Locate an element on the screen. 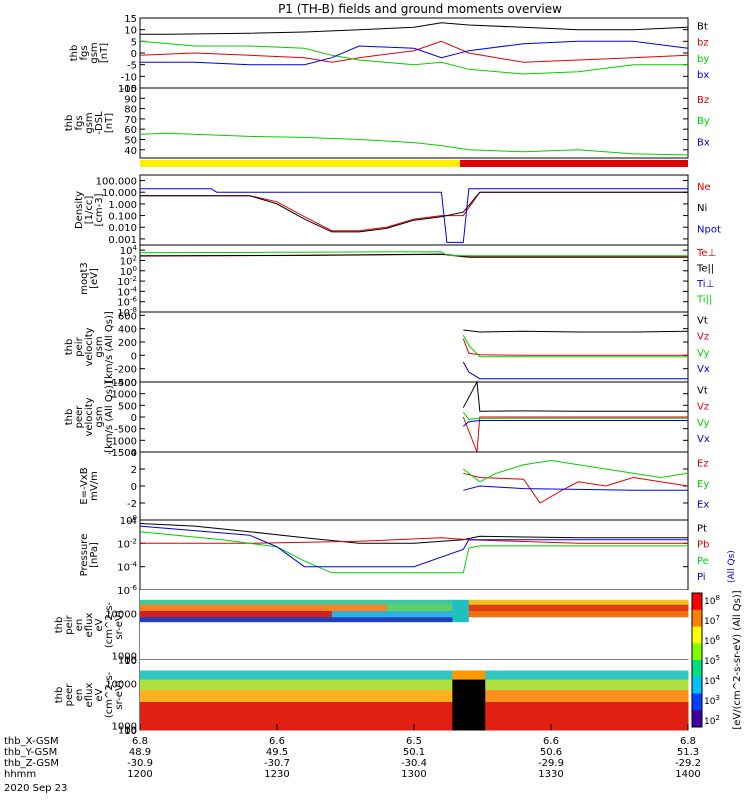 The width and height of the screenshot is (750, 800). legend-label: Ti⊥ is located at coordinates (705, 284).